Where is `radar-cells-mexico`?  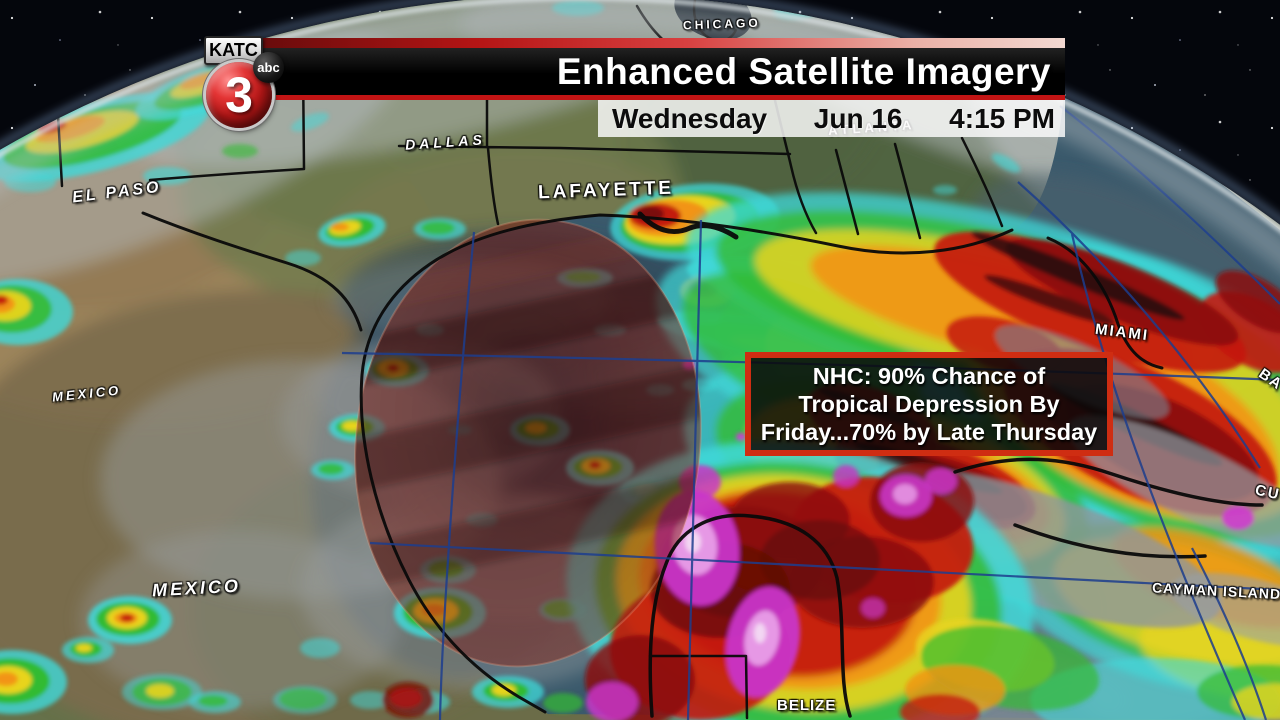 radar-cells-mexico is located at coordinates (291, 637).